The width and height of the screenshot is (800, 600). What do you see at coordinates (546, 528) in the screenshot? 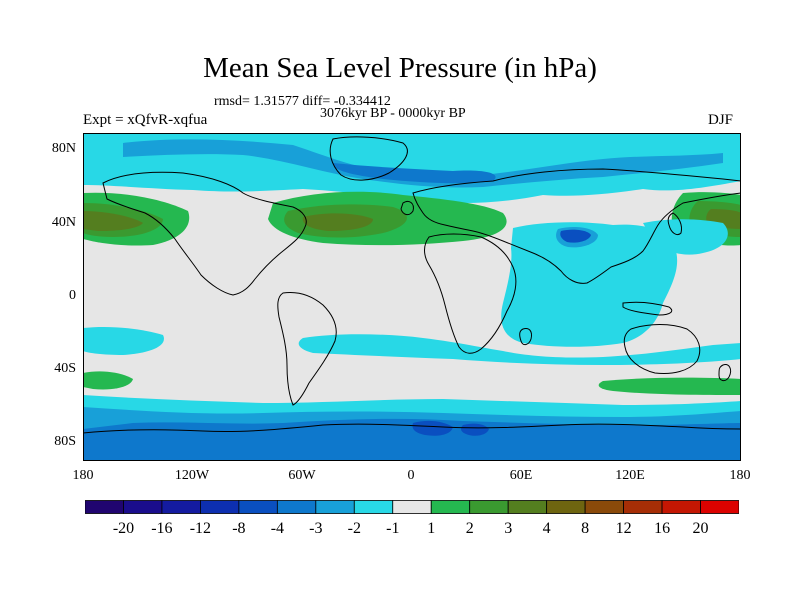
I see `colorbar-label: 4` at bounding box center [546, 528].